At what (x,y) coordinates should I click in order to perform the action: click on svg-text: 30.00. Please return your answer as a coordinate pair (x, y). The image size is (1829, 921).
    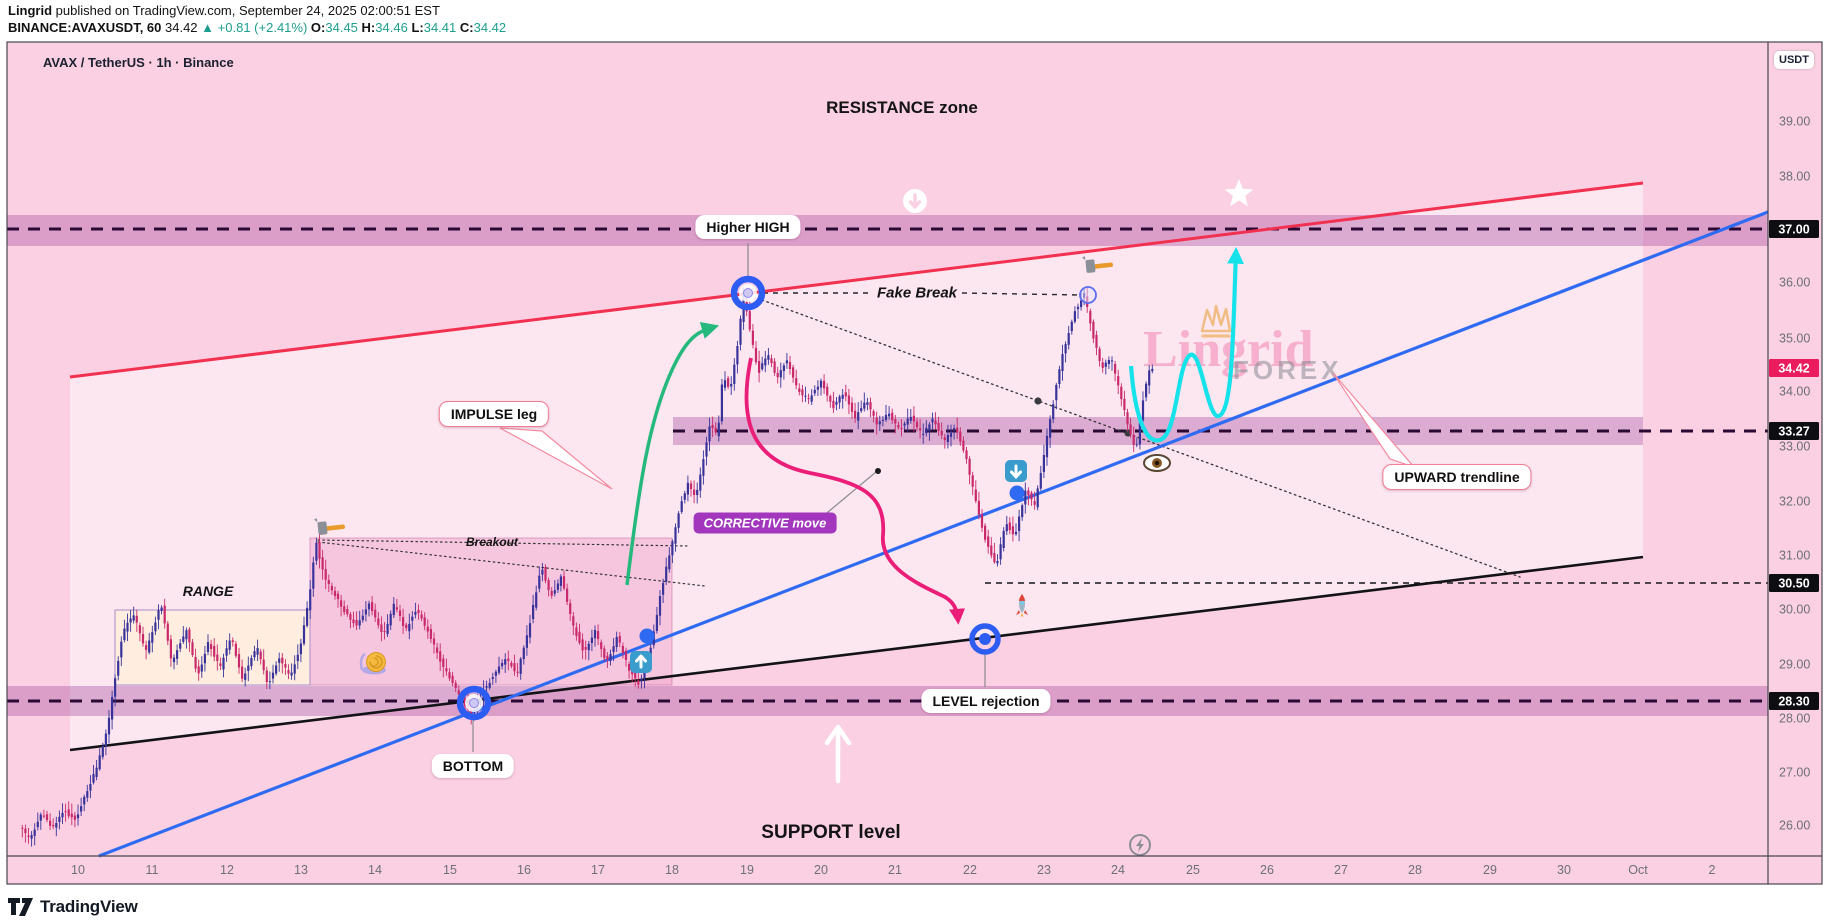
    Looking at the image, I should click on (1794, 610).